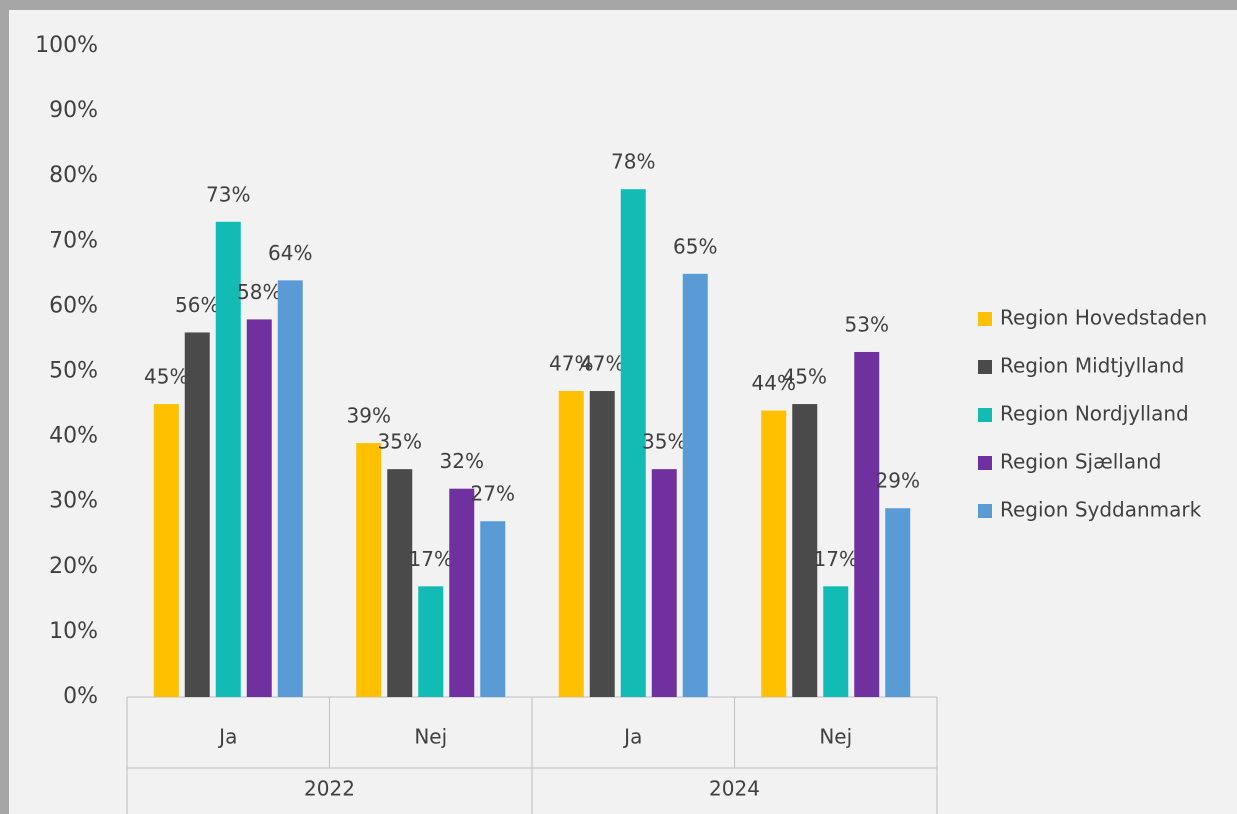 The image size is (1237, 814). What do you see at coordinates (80, 696) in the screenshot?
I see `y-tick-label: 0%` at bounding box center [80, 696].